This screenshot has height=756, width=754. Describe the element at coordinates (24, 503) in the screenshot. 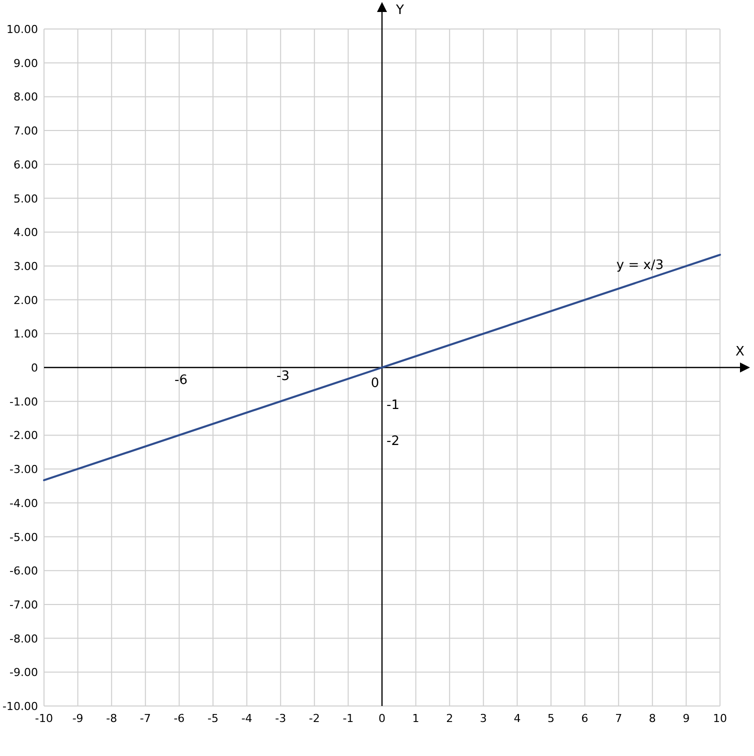

I see `y-tick-label: -4.00` at that location.